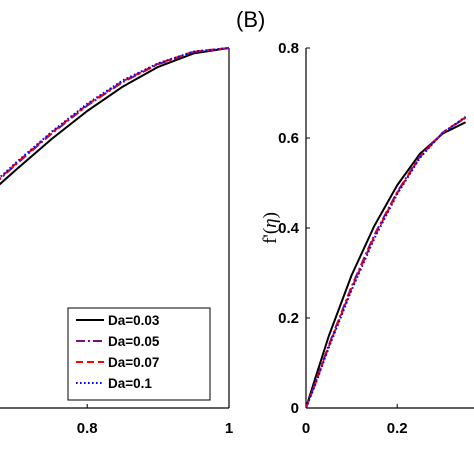 Image resolution: width=474 pixels, height=474 pixels. Describe the element at coordinates (134, 320) in the screenshot. I see `legend-label: Da=0.03` at that location.